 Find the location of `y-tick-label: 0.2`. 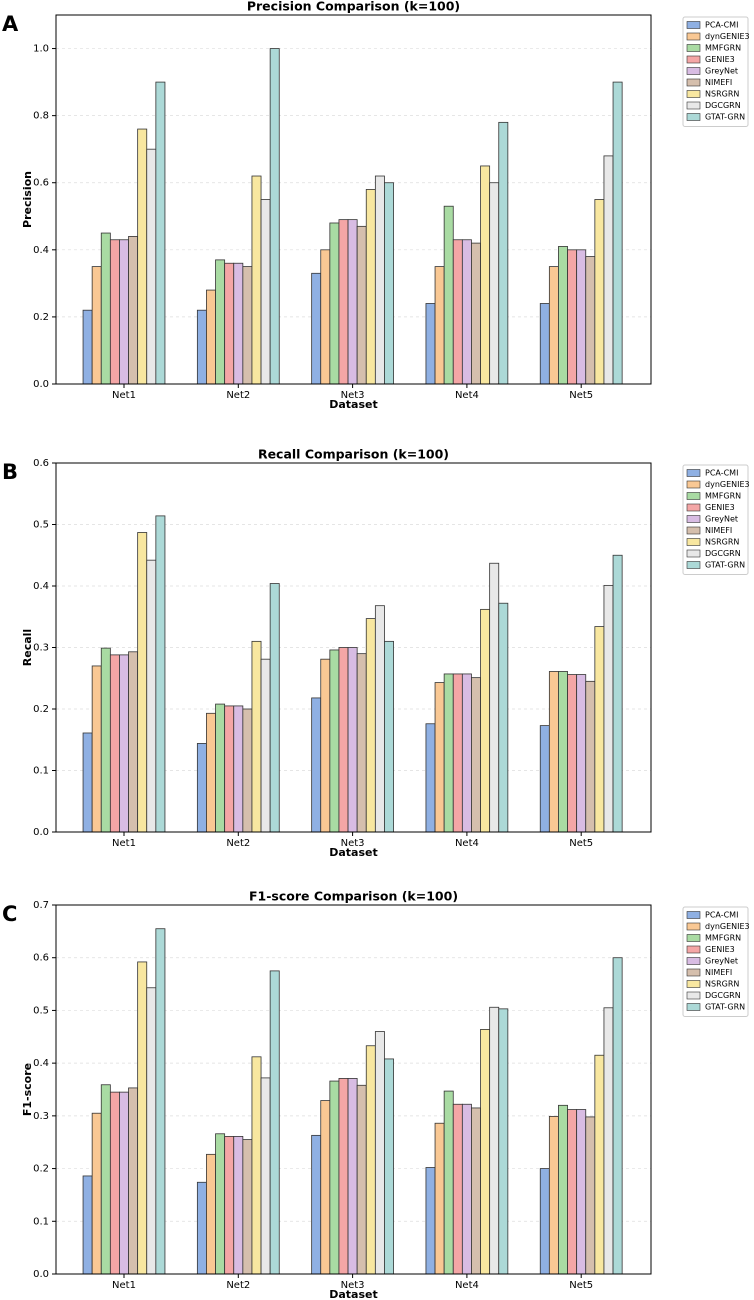

y-tick-label: 0.2 is located at coordinates (41, 709).